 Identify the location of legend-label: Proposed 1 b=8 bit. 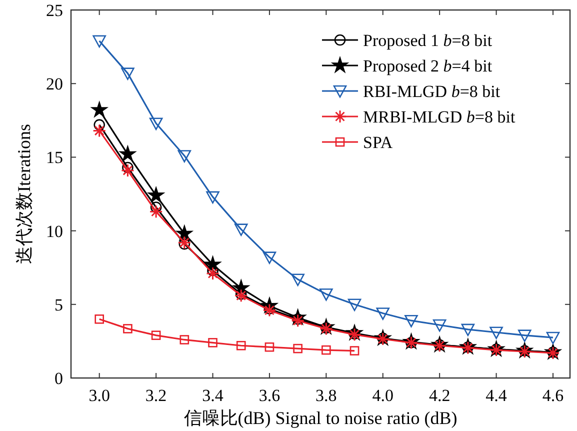
(427, 40).